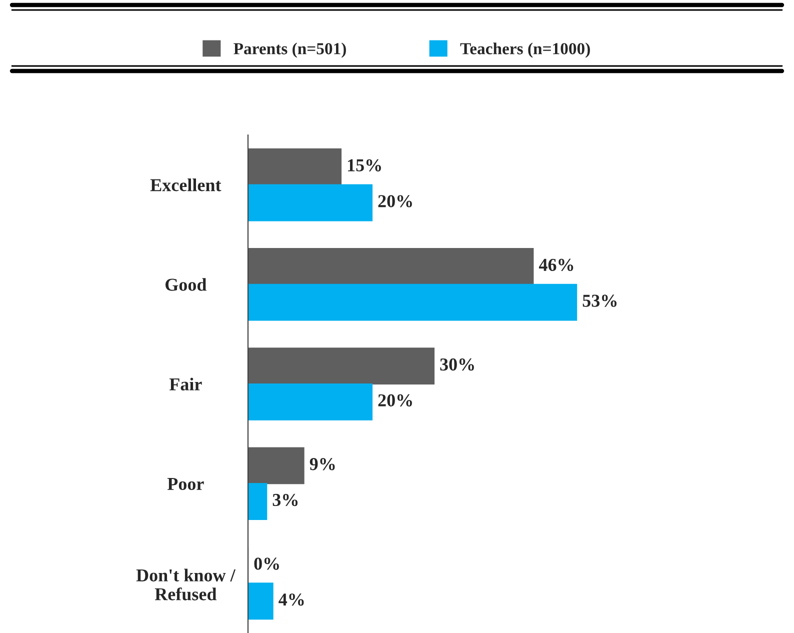 This screenshot has height=633, width=794. What do you see at coordinates (525, 50) in the screenshot?
I see `legend-label: Teachers (n=1000)` at bounding box center [525, 50].